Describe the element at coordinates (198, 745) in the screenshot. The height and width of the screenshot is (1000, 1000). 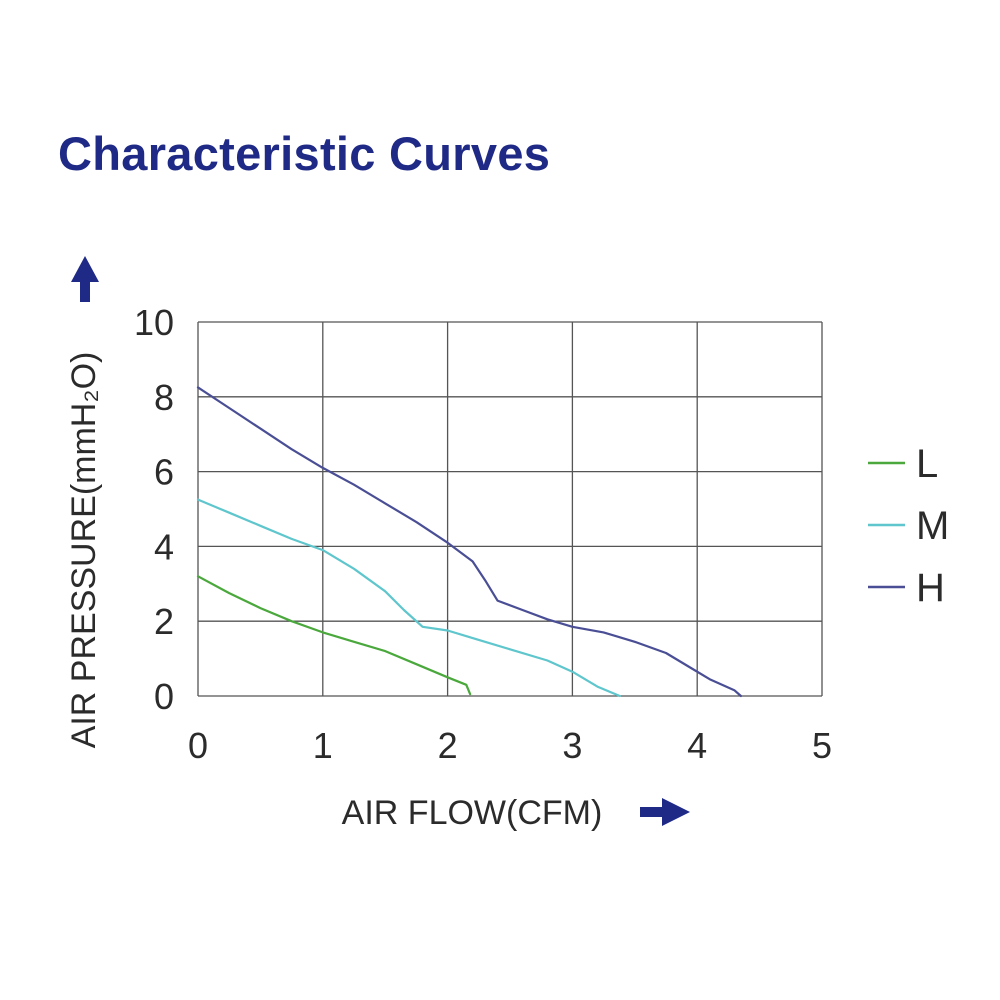
I see `x-tick-label: 0` at that location.